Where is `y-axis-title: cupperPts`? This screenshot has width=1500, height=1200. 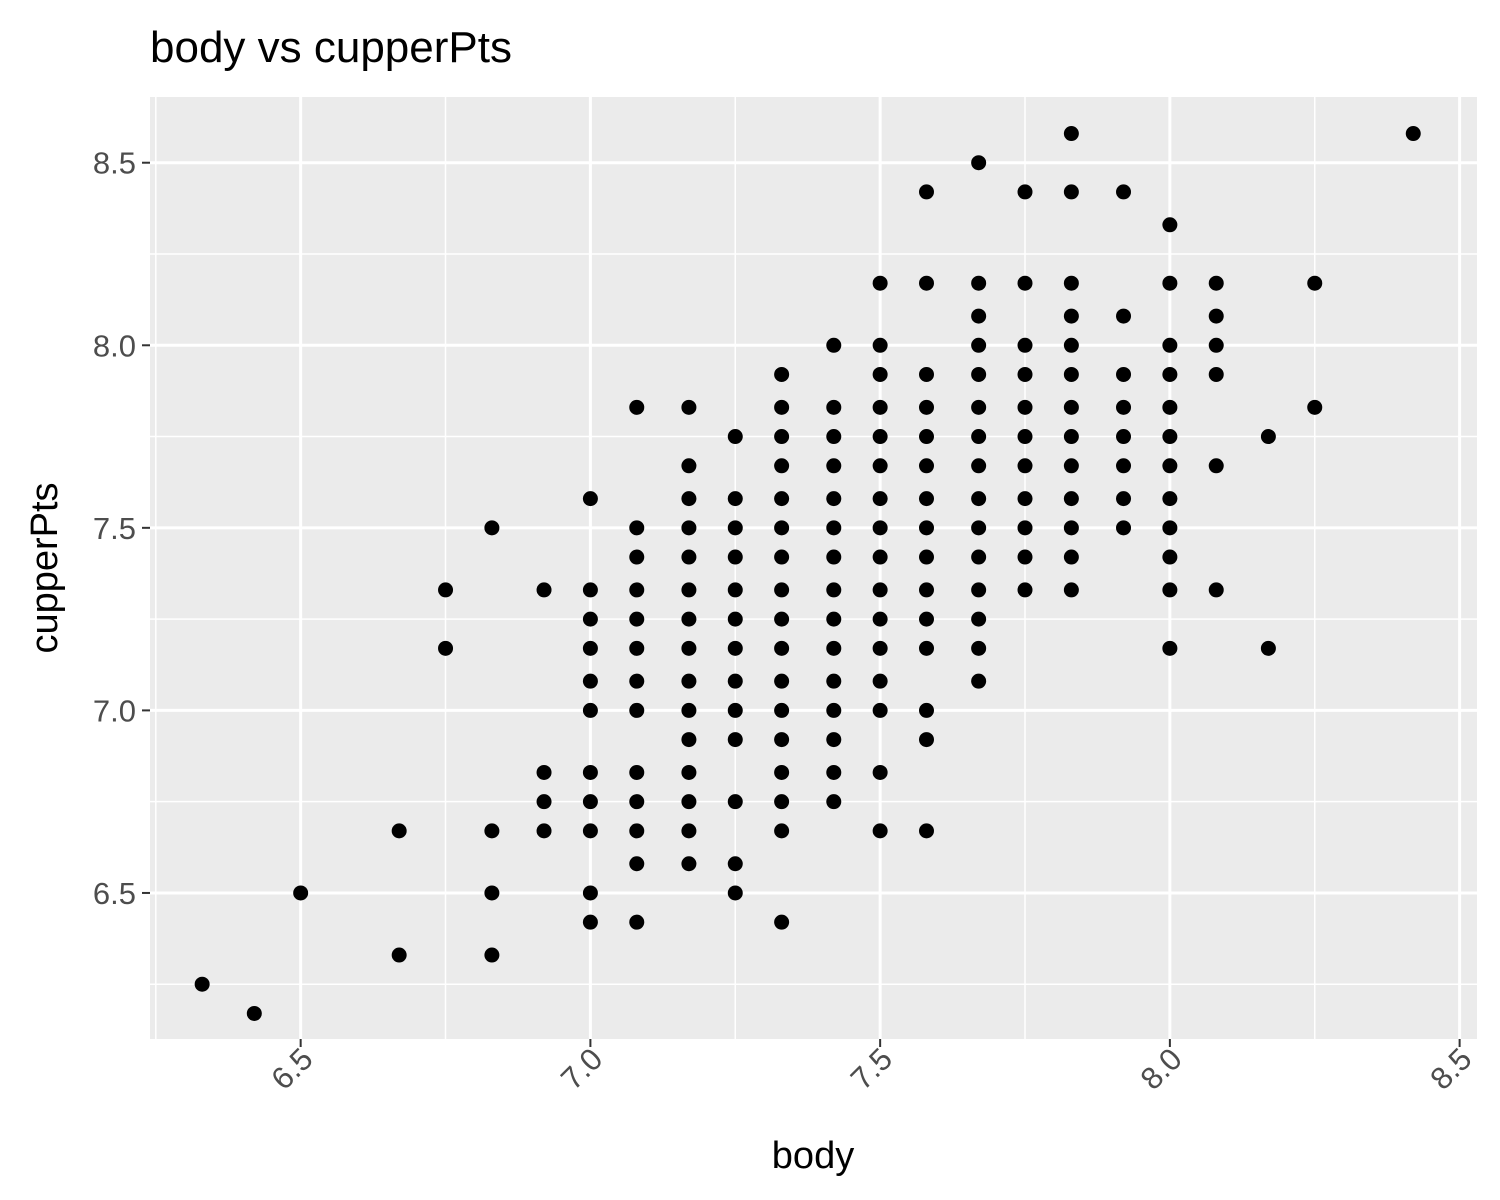 y-axis-title: cupperPts is located at coordinates (45, 567).